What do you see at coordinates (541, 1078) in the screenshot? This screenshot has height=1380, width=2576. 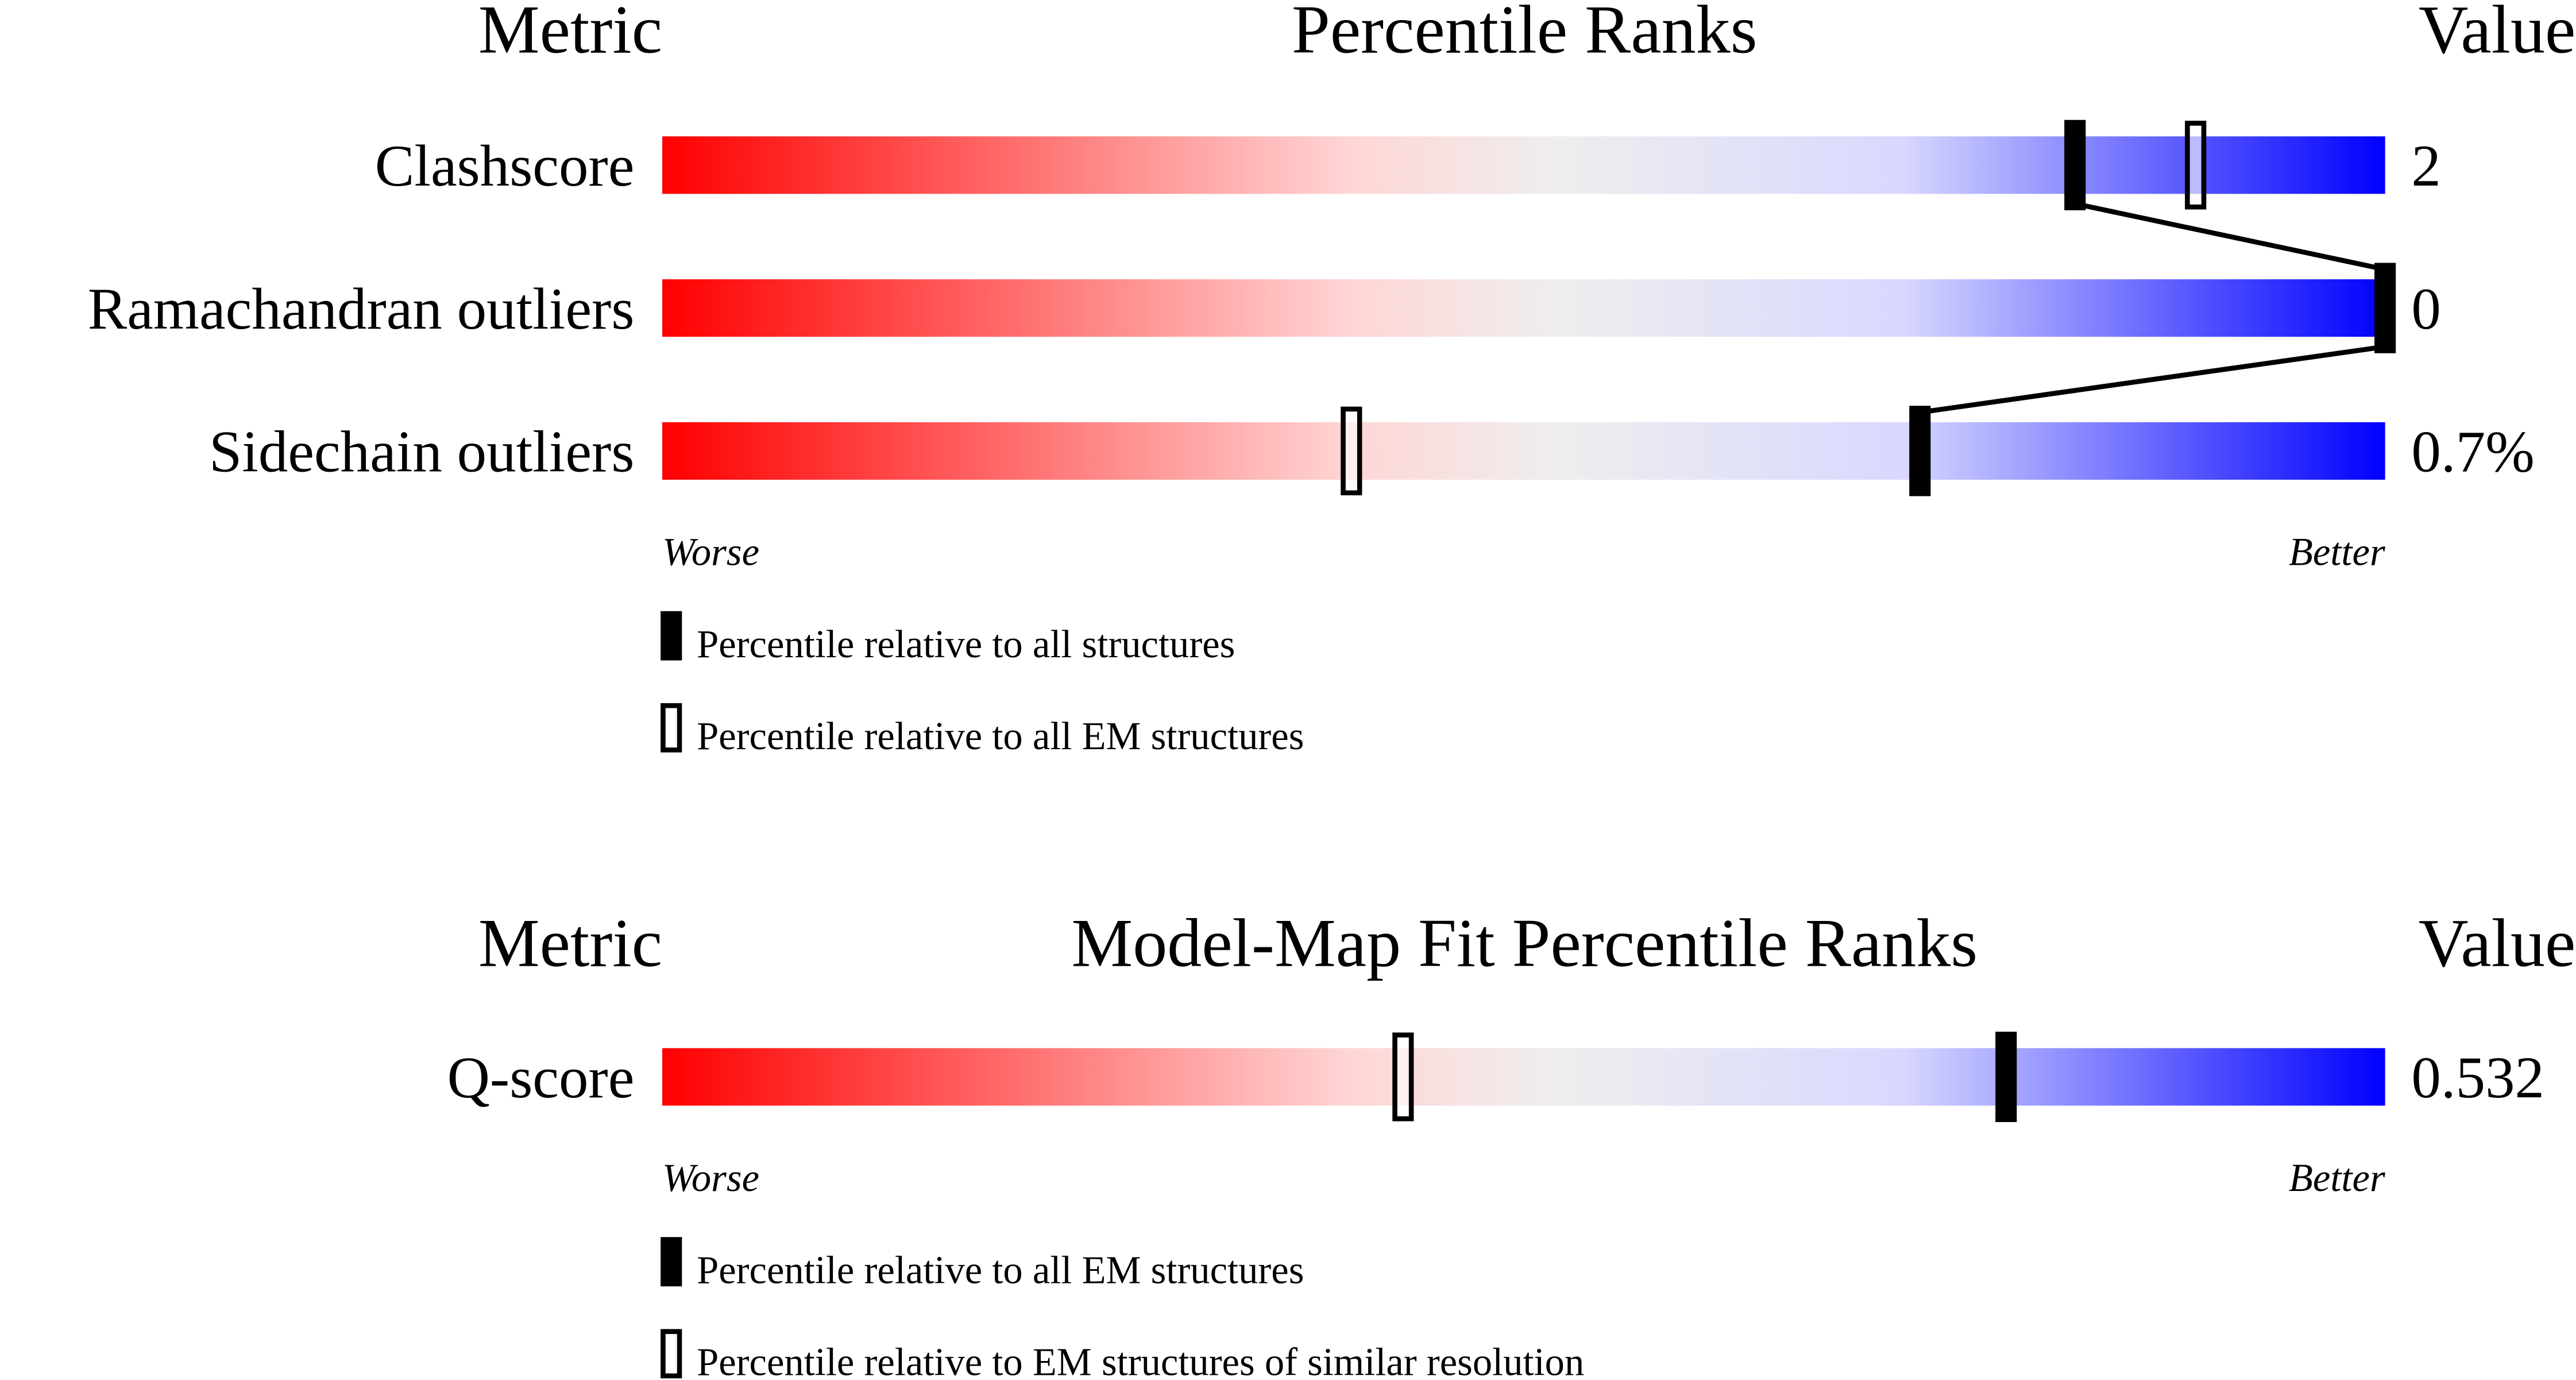 I see `metric-label: Q-score` at bounding box center [541, 1078].